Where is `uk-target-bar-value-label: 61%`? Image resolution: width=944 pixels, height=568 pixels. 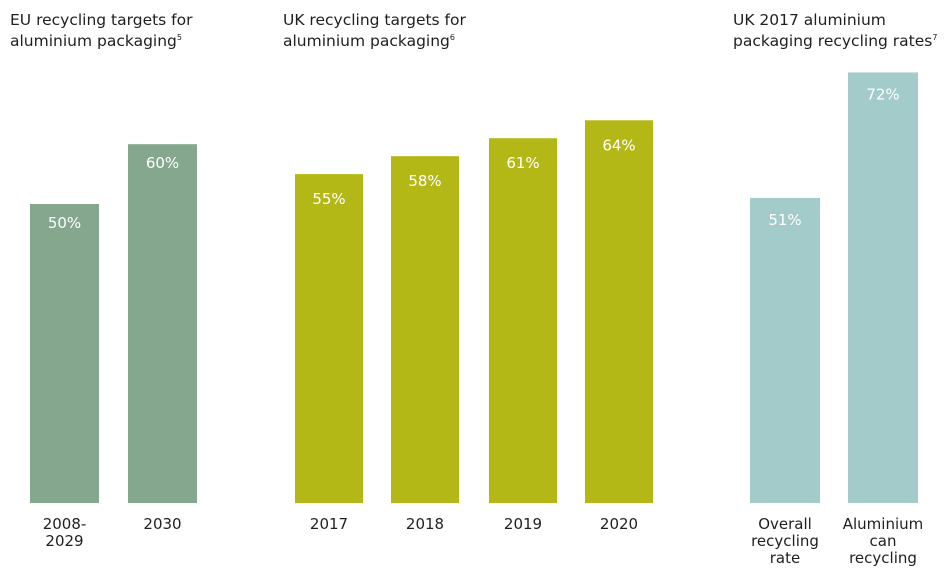
uk-target-bar-value-label: 61% is located at coordinates (522, 163).